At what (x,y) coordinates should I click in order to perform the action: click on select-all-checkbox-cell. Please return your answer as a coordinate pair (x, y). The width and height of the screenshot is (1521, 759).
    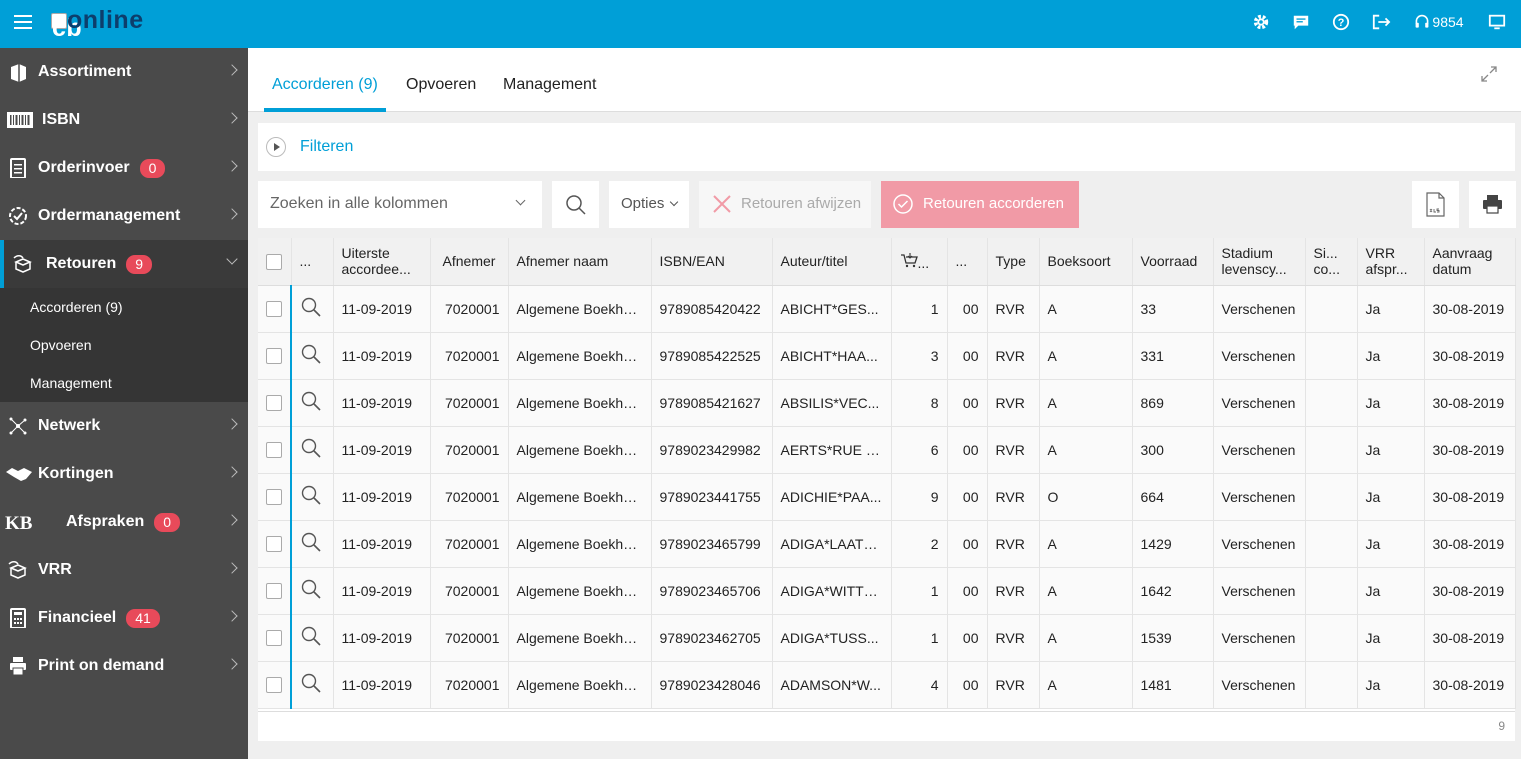
    Looking at the image, I should click on (275, 262).